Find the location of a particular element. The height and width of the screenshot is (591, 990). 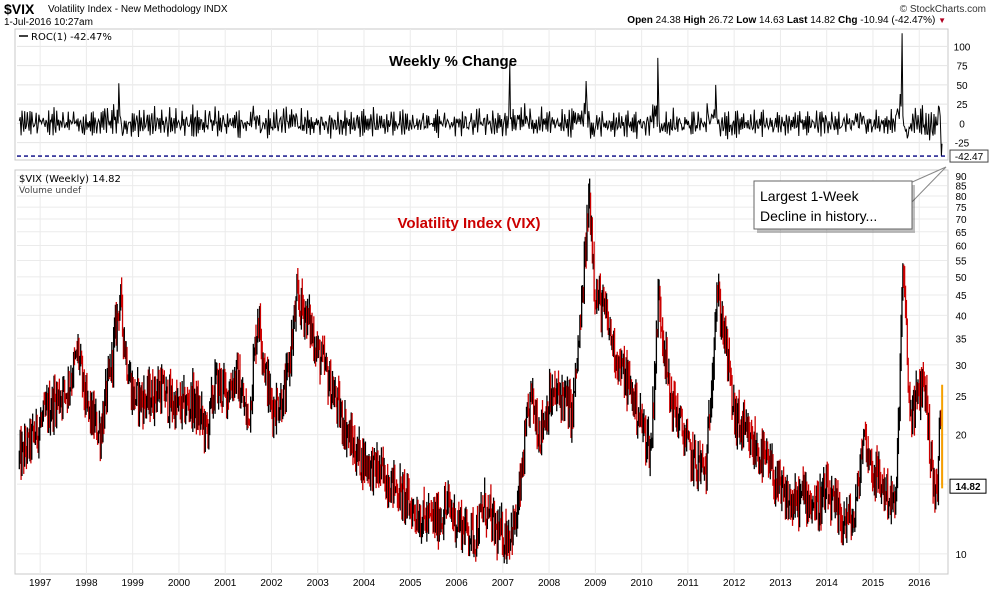

x-tick-label: 1998 is located at coordinates (86, 583).